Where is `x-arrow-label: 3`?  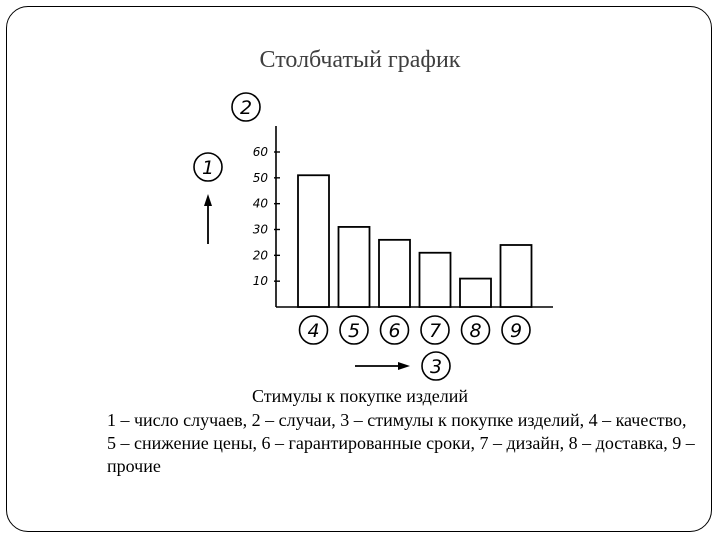 x-arrow-label: 3 is located at coordinates (436, 367).